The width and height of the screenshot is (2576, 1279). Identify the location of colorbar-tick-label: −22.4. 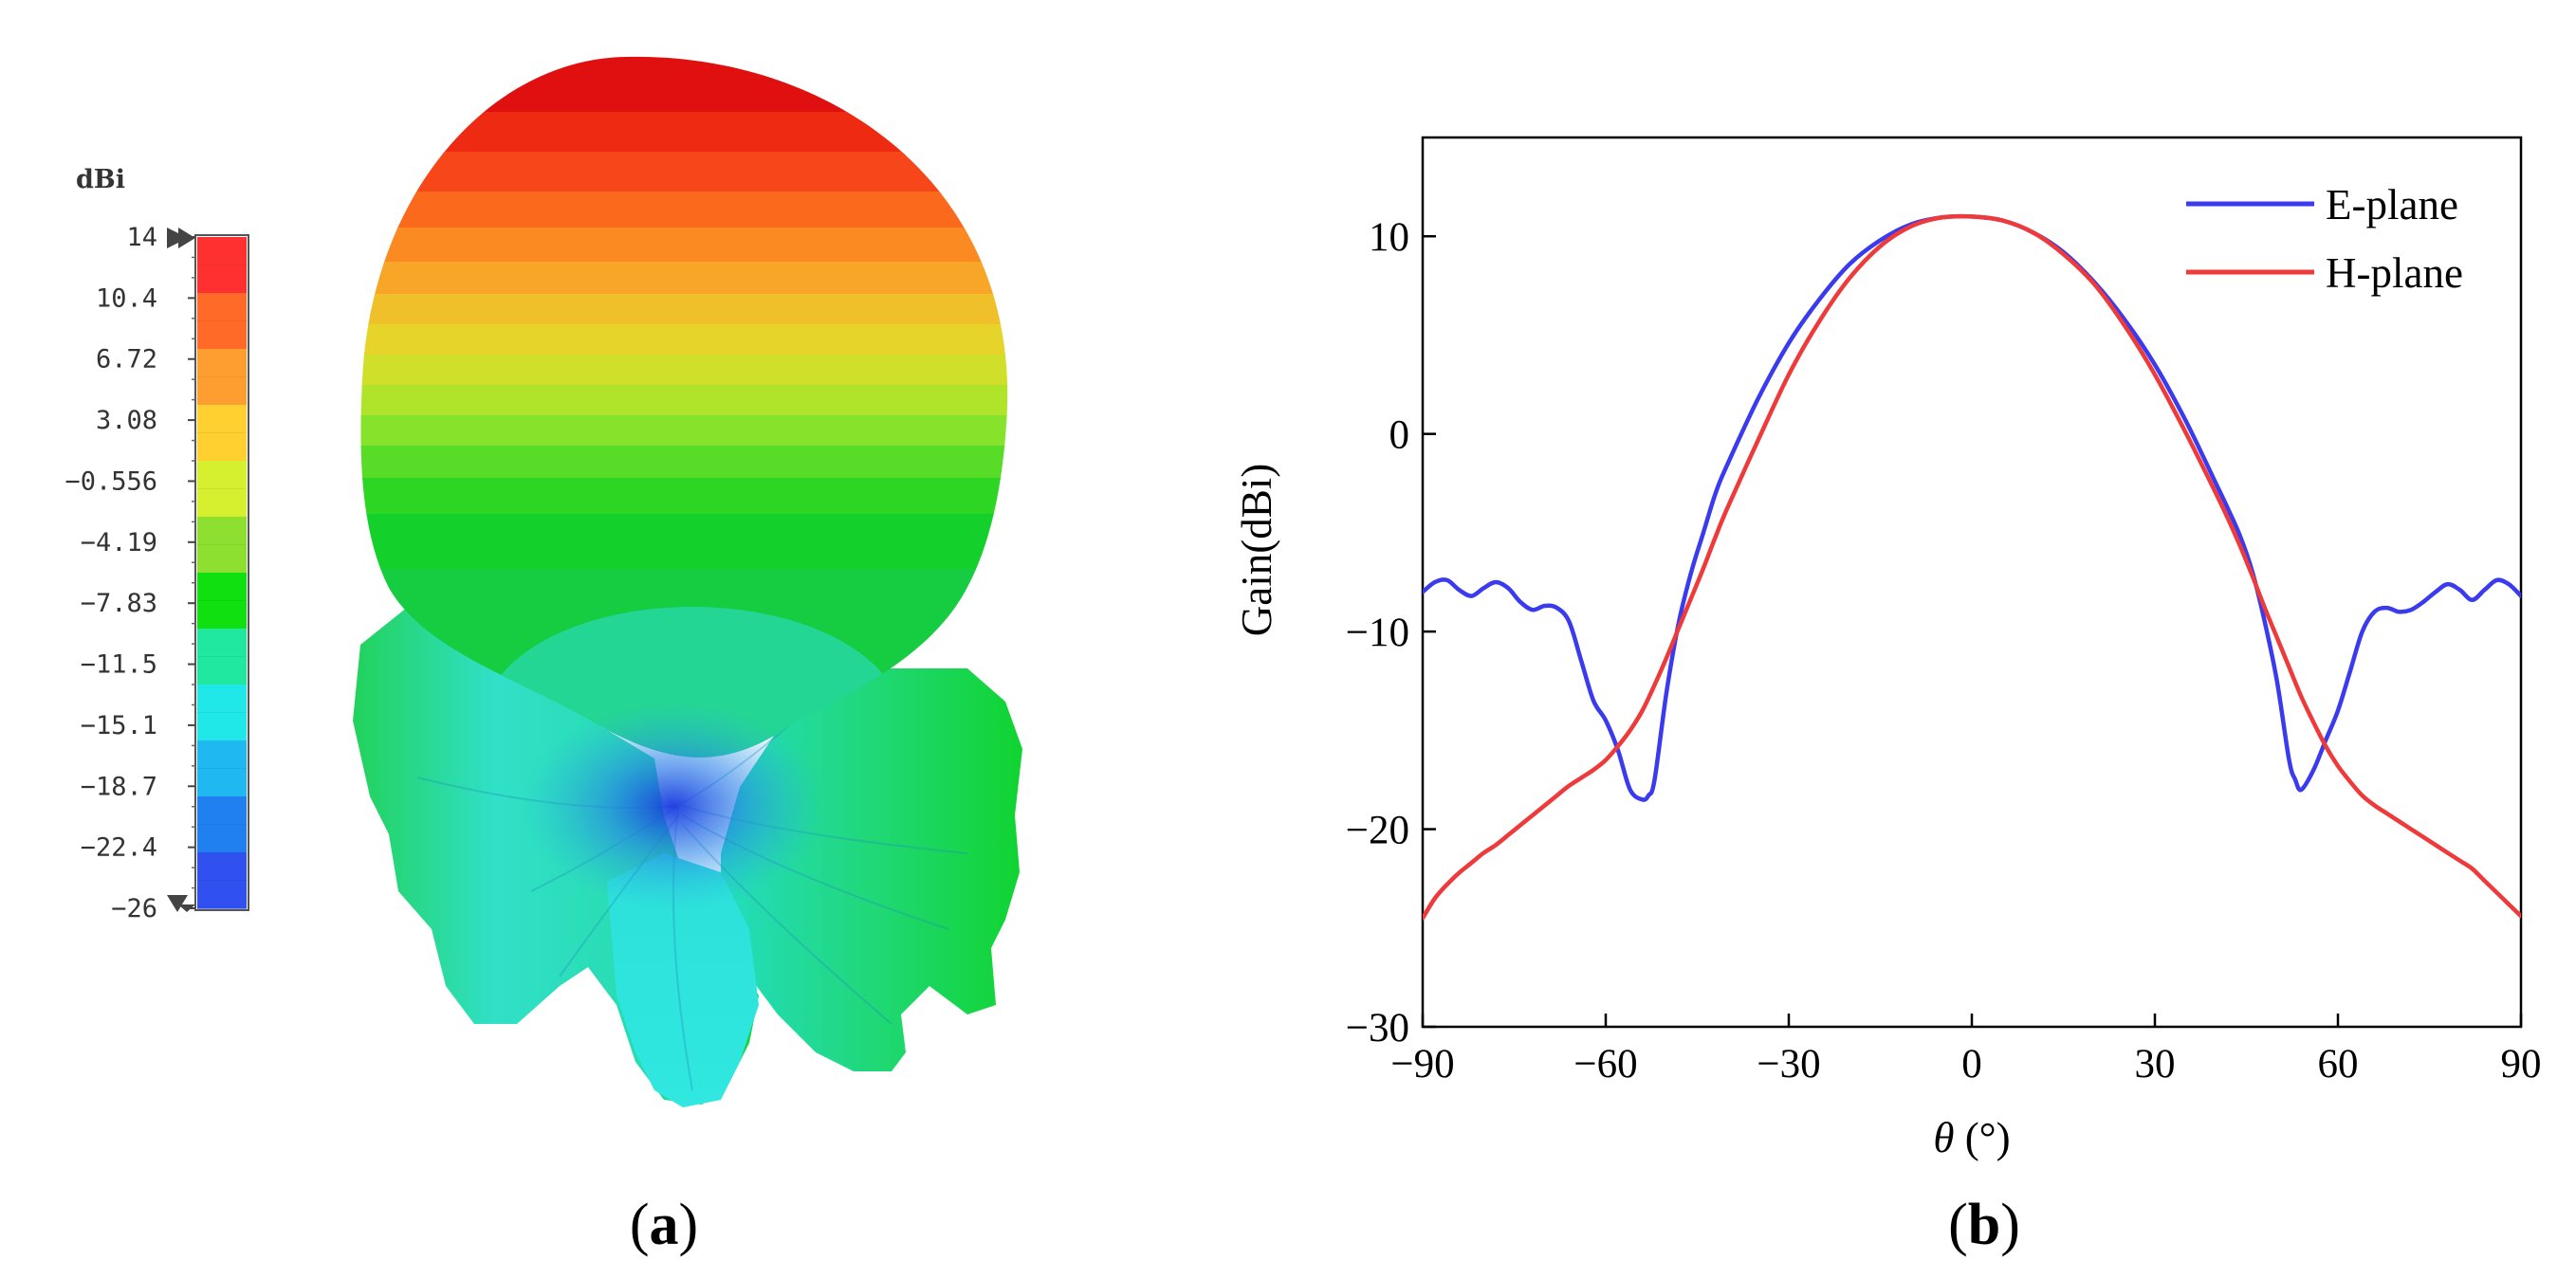
(119, 848).